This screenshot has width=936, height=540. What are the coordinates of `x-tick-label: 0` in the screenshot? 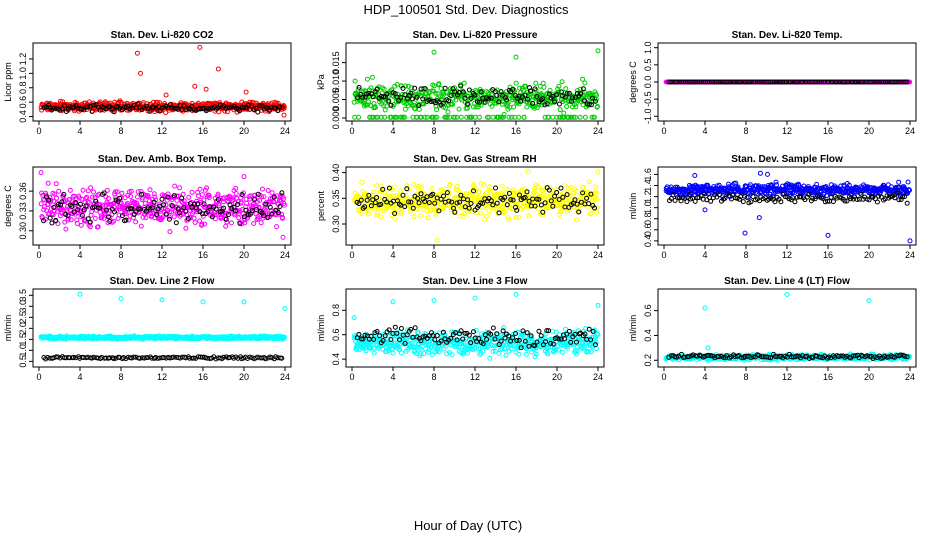 It's located at (663, 131).